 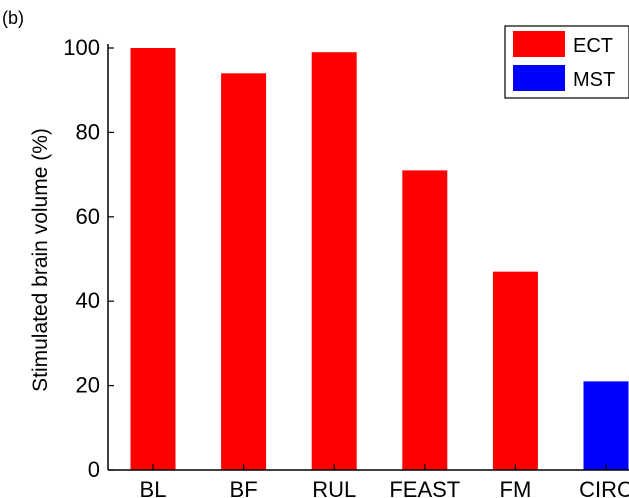 I want to click on y-tick-label: 40, so click(x=88, y=300).